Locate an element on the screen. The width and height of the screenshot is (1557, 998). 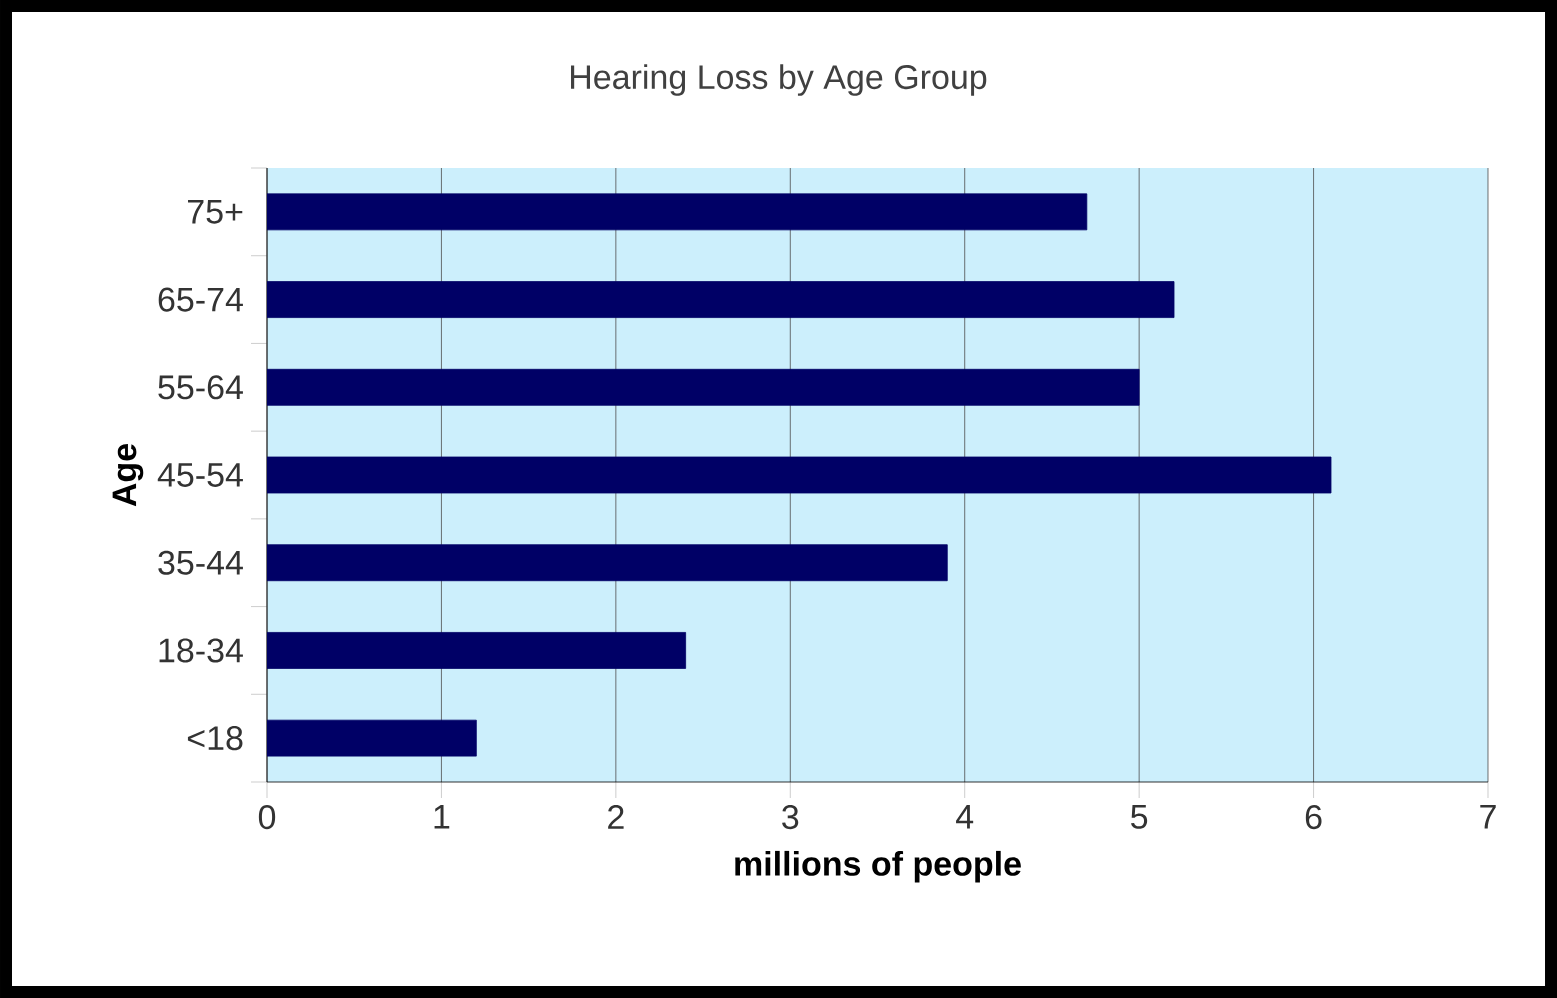
y-axis-title: Age is located at coordinates (128, 475).